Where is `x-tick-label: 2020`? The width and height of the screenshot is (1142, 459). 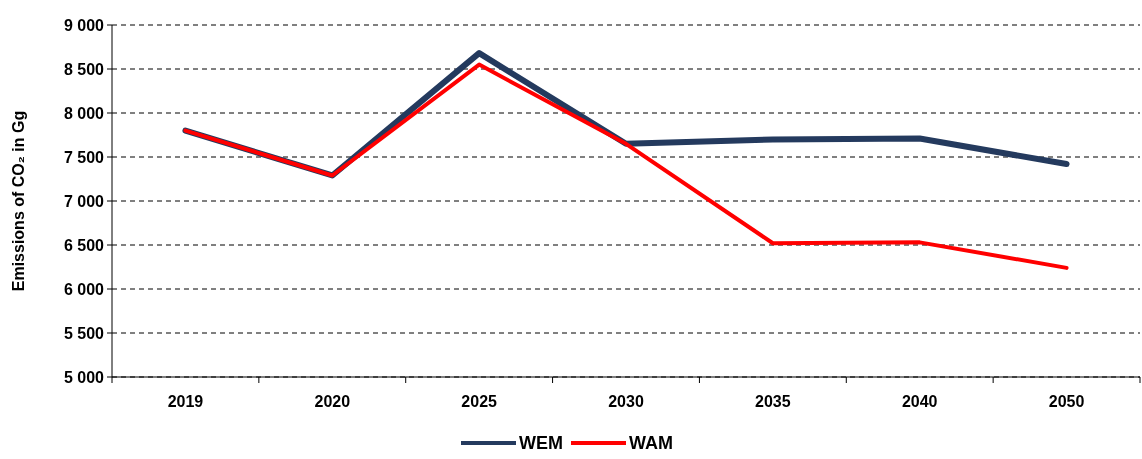 x-tick-label: 2020 is located at coordinates (332, 401).